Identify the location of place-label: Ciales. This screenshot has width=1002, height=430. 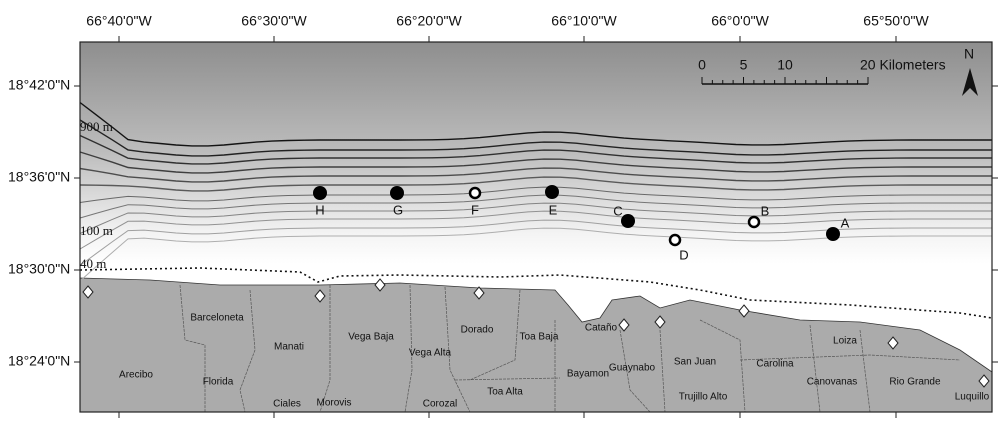
(287, 404).